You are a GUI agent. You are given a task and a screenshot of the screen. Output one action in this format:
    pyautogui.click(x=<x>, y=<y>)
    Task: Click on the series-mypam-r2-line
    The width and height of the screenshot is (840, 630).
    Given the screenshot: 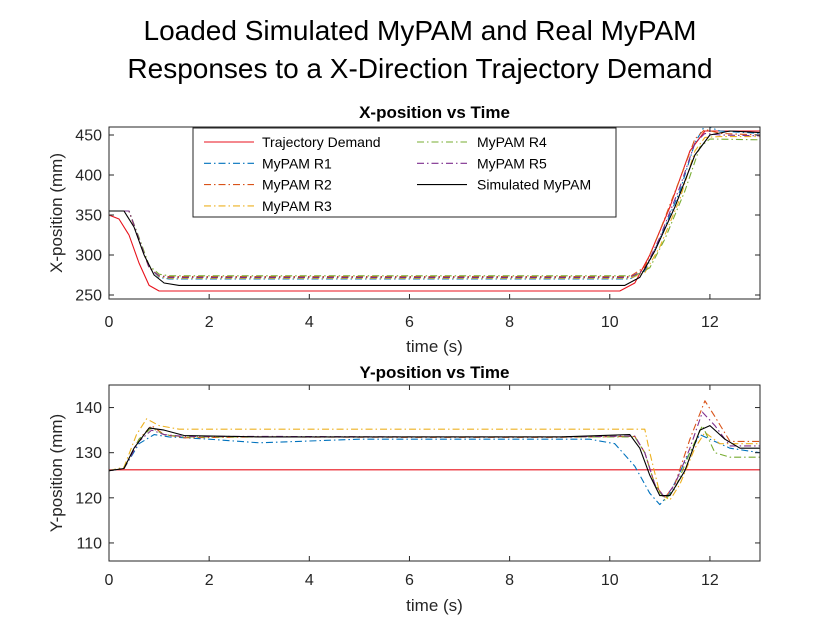 What is the action you would take?
    pyautogui.click(x=434, y=449)
    